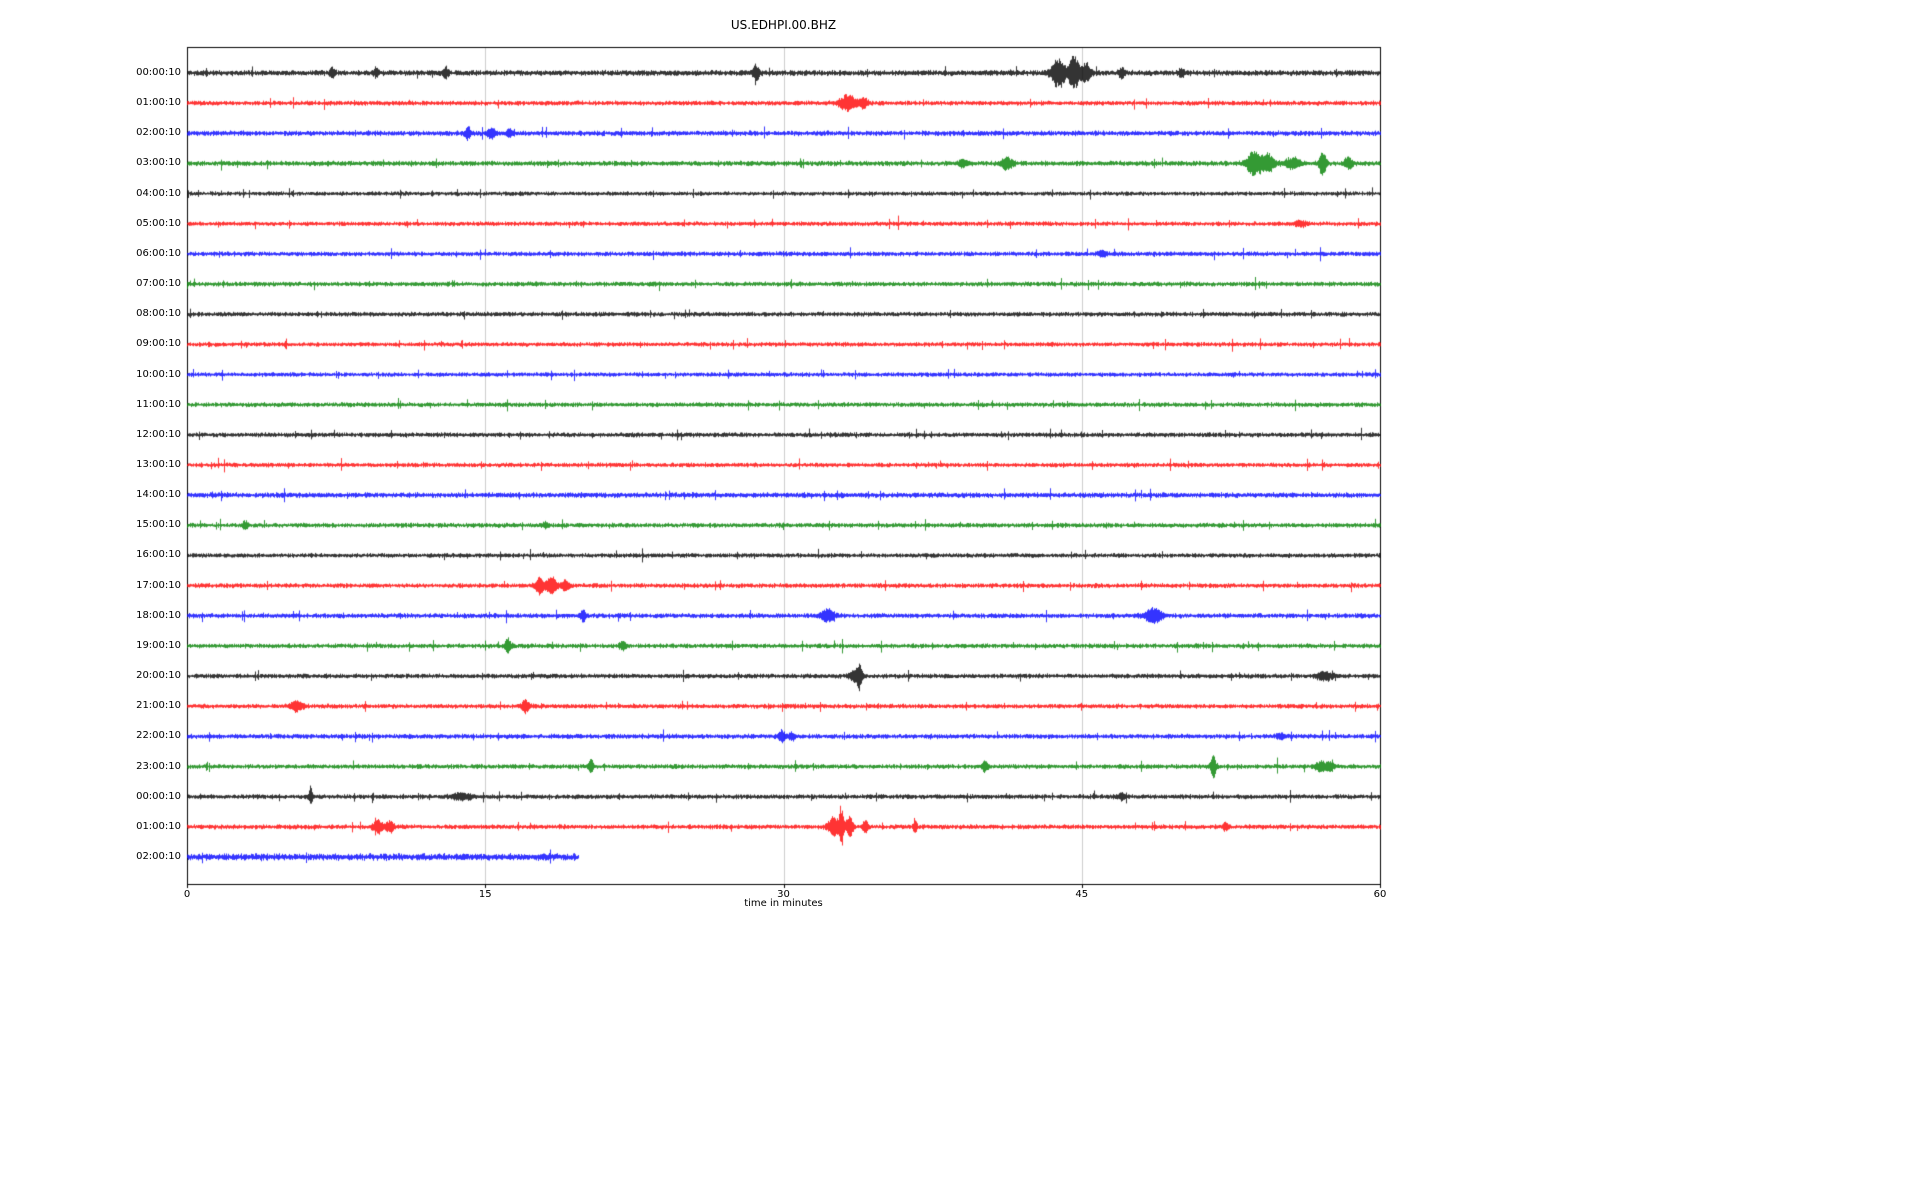  I want to click on x-axis-title: time in minutes, so click(783, 903).